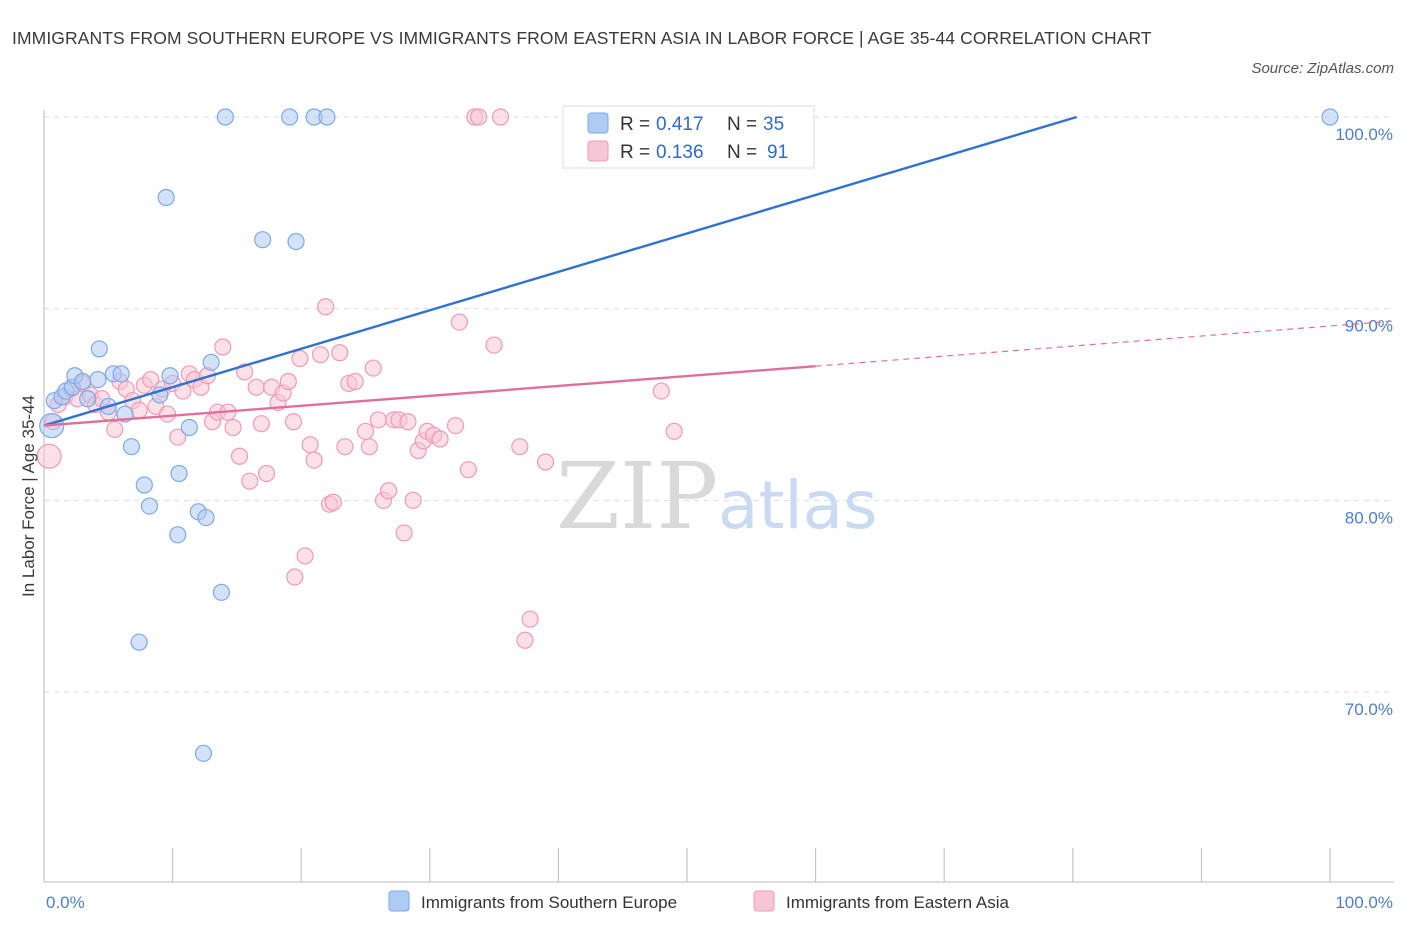 The image size is (1406, 930). I want to click on watermark: ZIP atlas, so click(717, 496).